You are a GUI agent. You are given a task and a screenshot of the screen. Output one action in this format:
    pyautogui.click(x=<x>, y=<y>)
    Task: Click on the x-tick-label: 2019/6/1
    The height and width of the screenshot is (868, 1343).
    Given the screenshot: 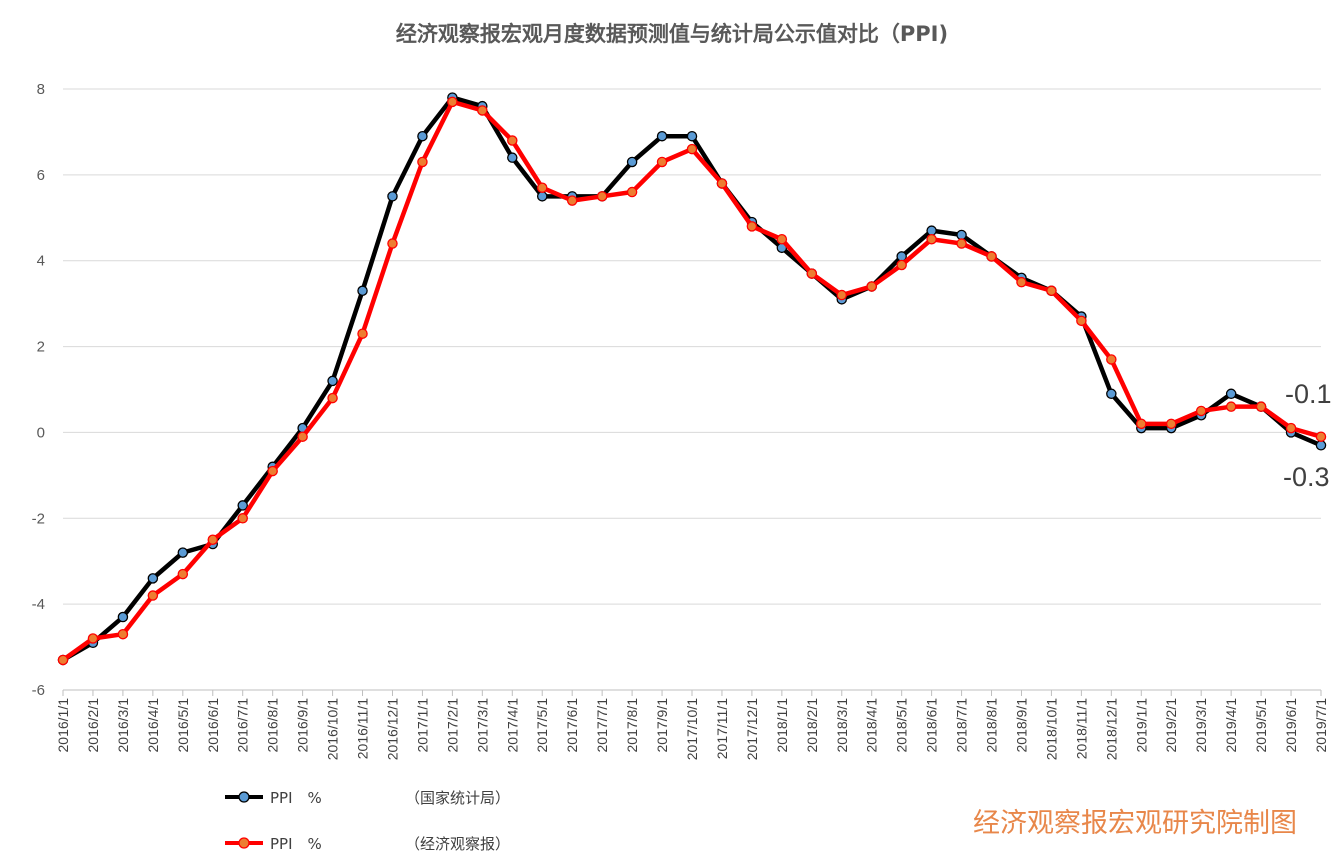 What is the action you would take?
    pyautogui.click(x=1291, y=725)
    